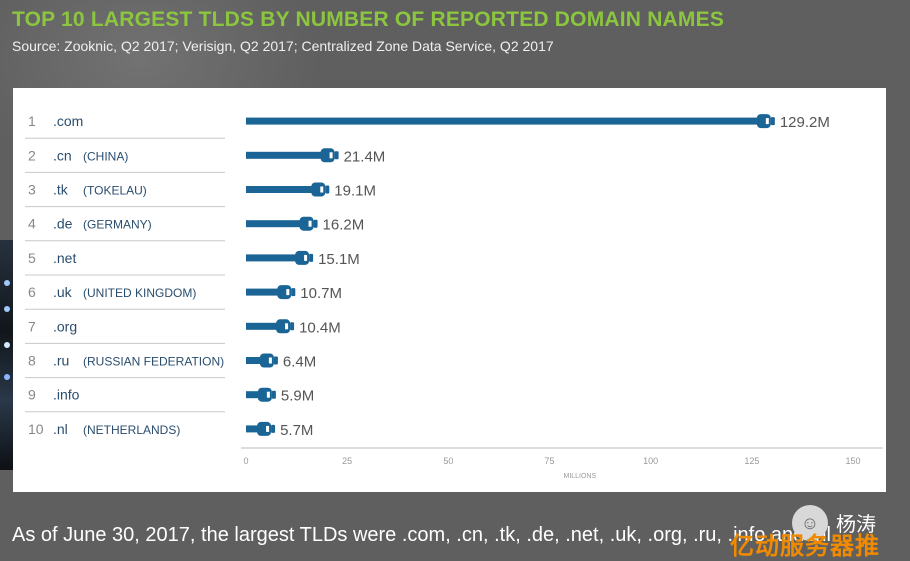  What do you see at coordinates (32, 121) in the screenshot?
I see `rank-label: 1` at bounding box center [32, 121].